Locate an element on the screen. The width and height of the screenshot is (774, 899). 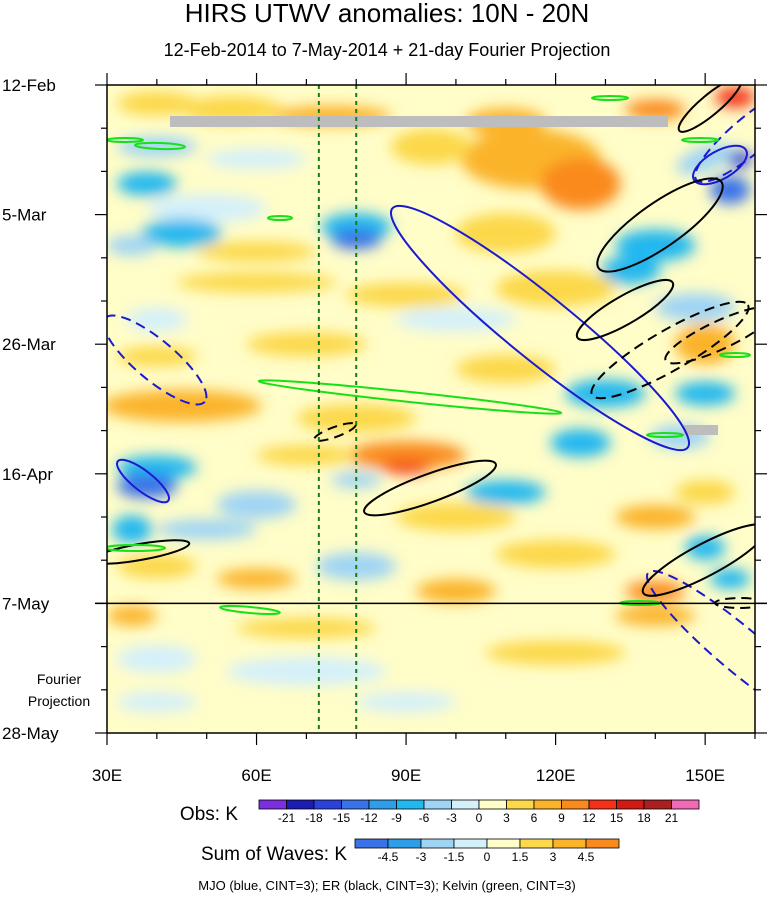
waves-colorbar-label: -1.5 is located at coordinates (454, 857).